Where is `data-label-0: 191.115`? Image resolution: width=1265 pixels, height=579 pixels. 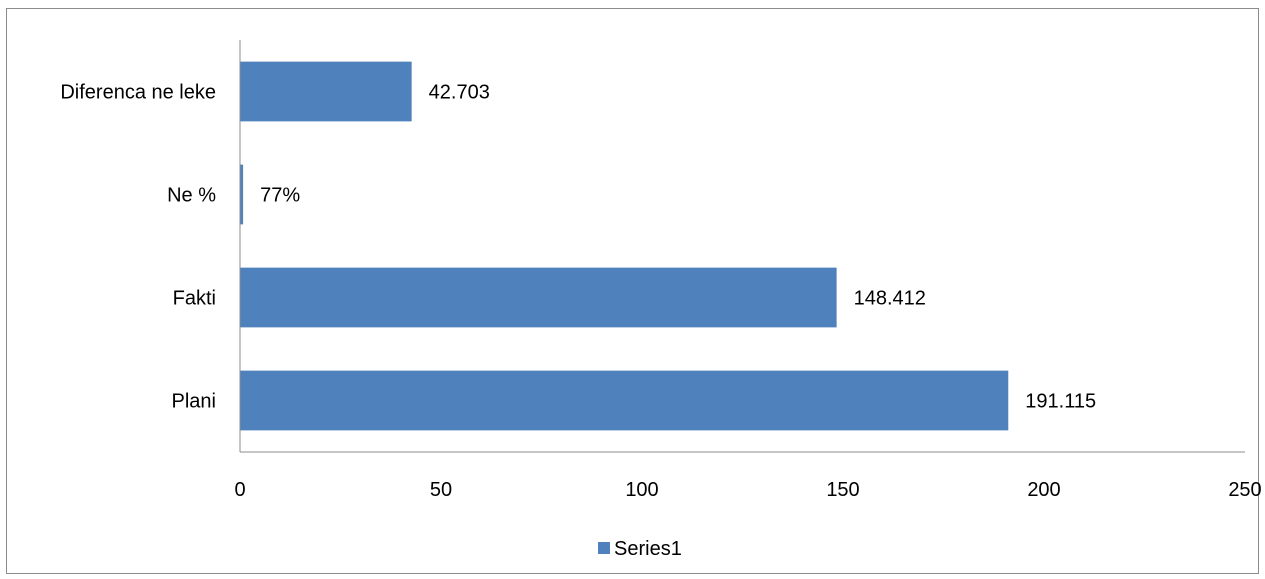 data-label-0: 191.115 is located at coordinates (1060, 402).